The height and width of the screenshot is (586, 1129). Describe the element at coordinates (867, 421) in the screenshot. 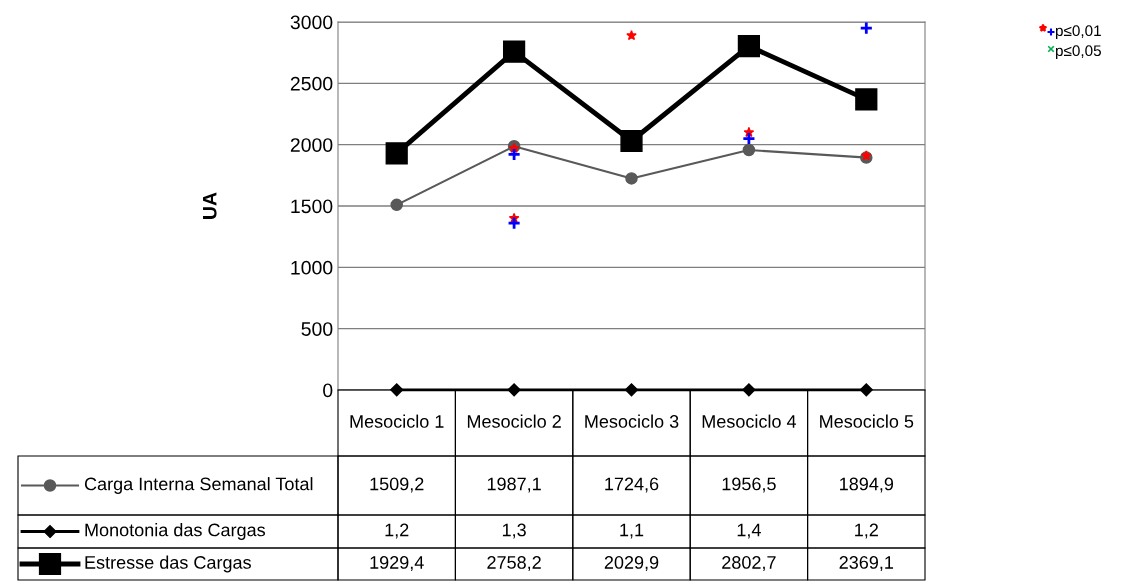

I see `x-tick-label: Mesociclo 5` at that location.